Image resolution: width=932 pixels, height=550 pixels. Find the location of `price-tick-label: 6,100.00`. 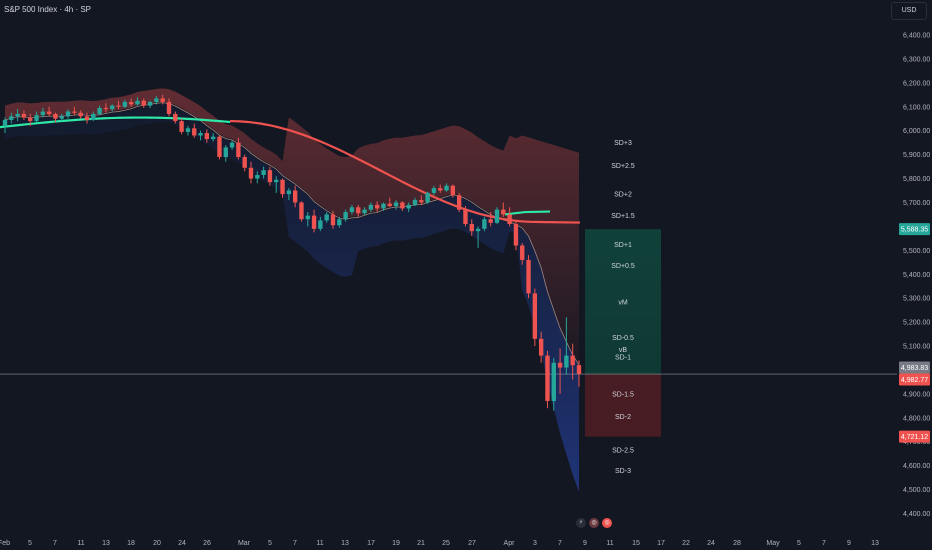

price-tick-label: 6,100.00 is located at coordinates (916, 107).